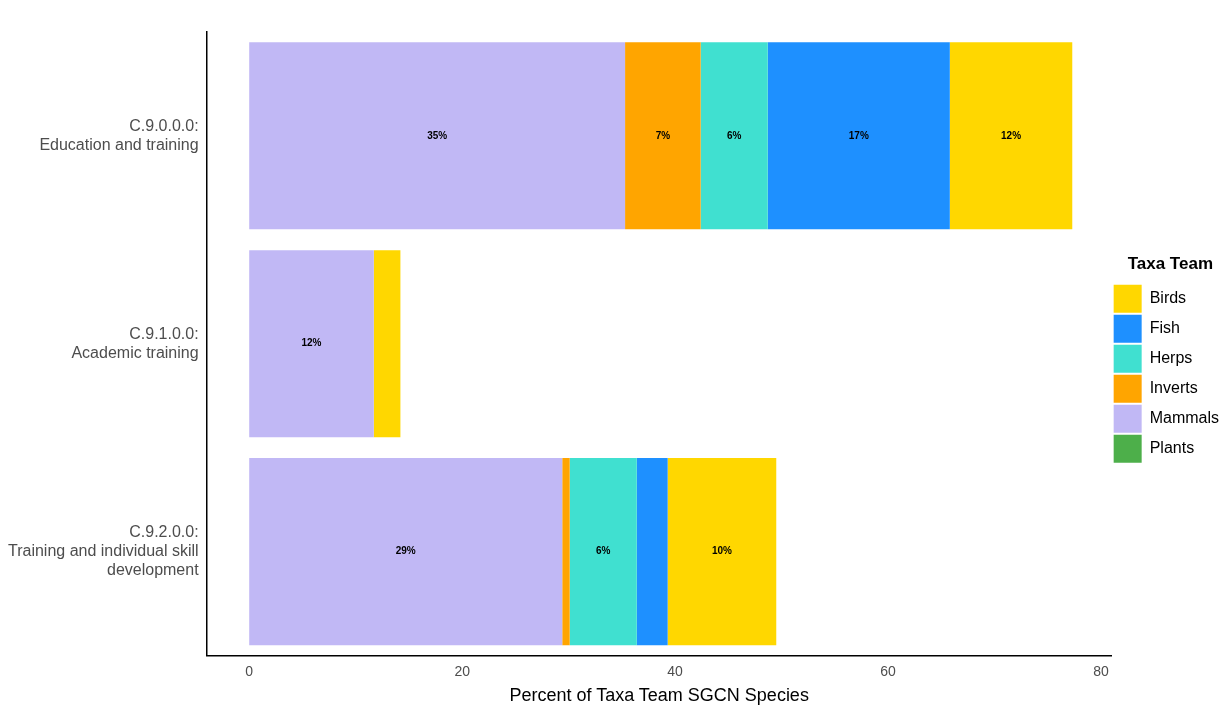 This screenshot has height=711, width=1229. Describe the element at coordinates (1170, 264) in the screenshot. I see `legend-title: Taxa Team` at that location.